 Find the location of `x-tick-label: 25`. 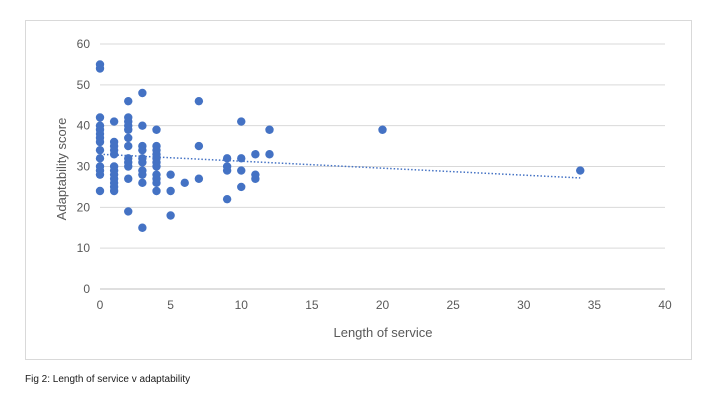

x-tick-label: 25 is located at coordinates (453, 305).